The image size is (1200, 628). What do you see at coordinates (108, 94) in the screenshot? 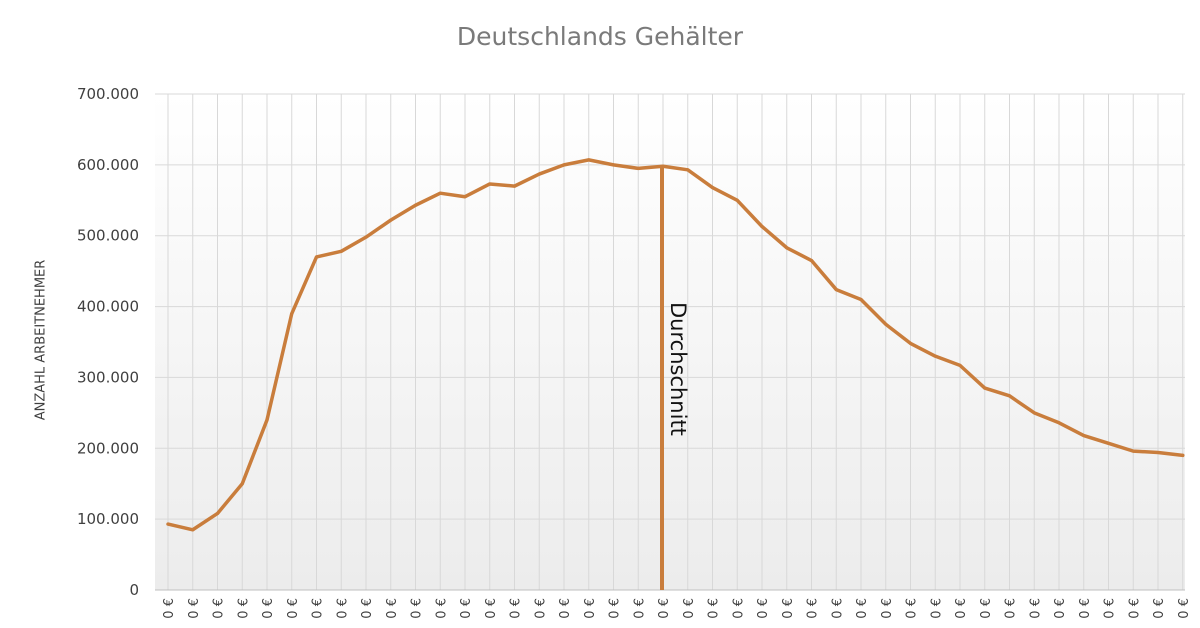
I see `y-tick-label: 700.000` at bounding box center [108, 94].